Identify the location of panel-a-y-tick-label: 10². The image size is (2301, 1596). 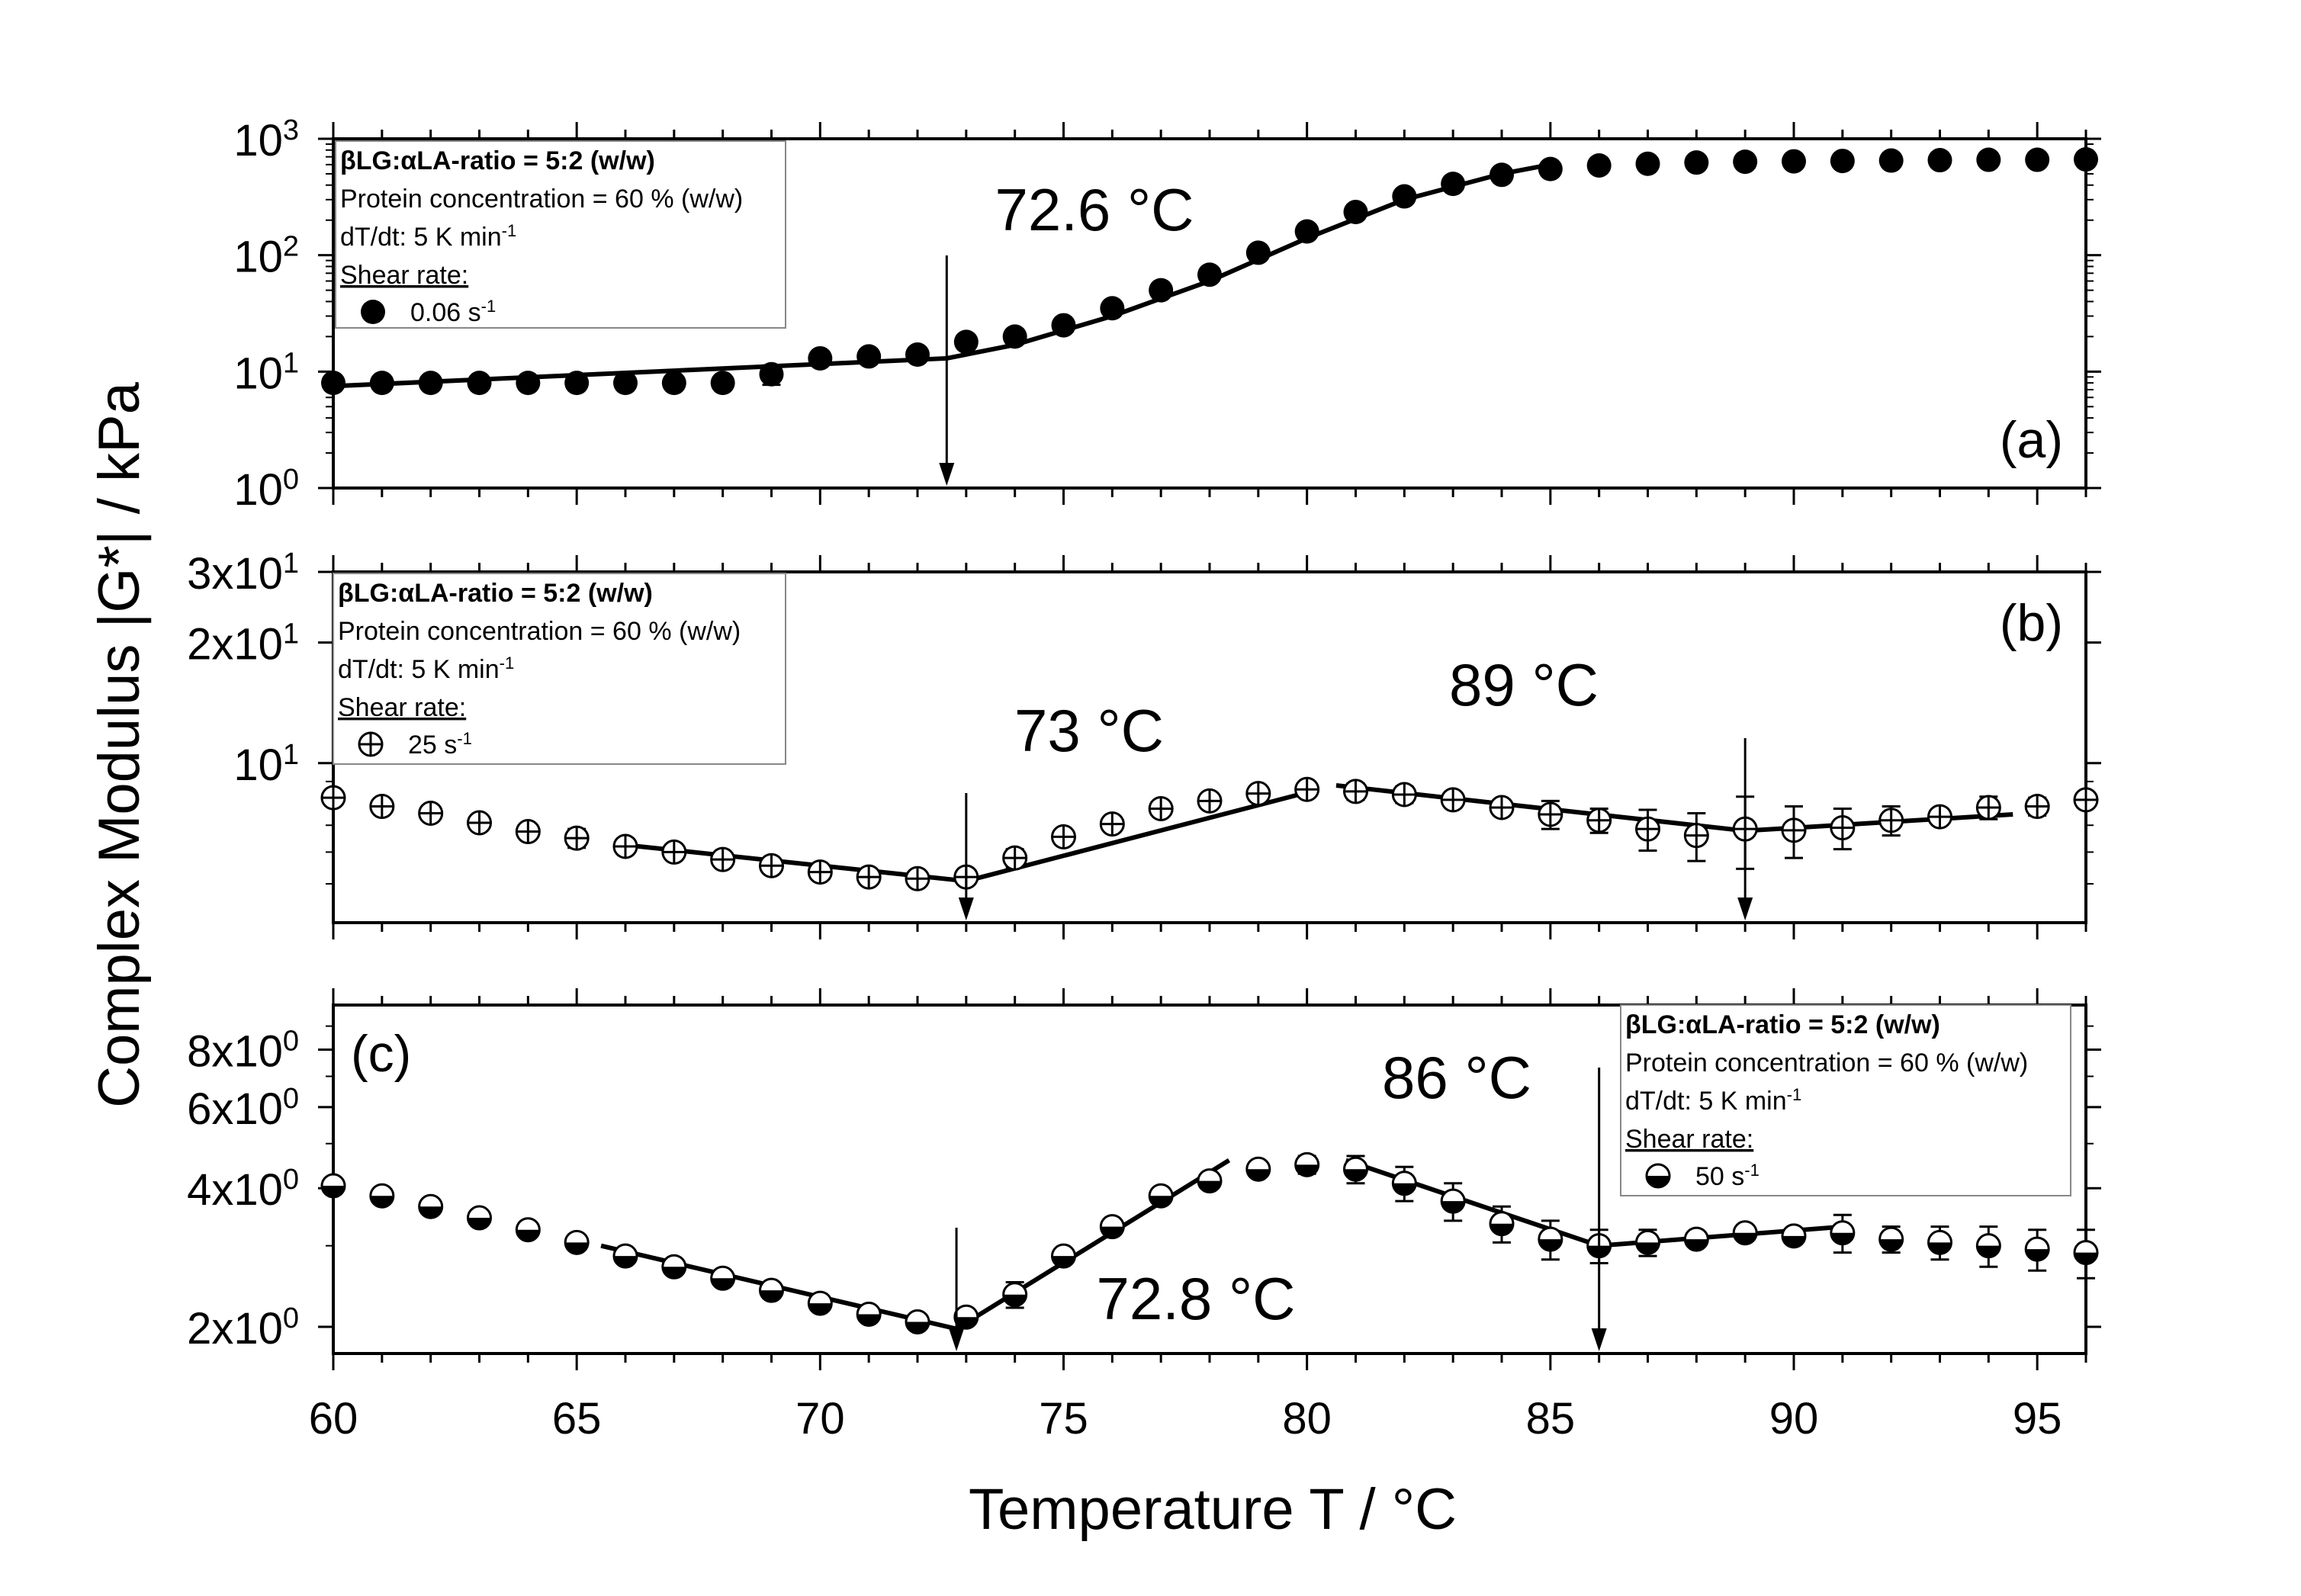
(266, 256).